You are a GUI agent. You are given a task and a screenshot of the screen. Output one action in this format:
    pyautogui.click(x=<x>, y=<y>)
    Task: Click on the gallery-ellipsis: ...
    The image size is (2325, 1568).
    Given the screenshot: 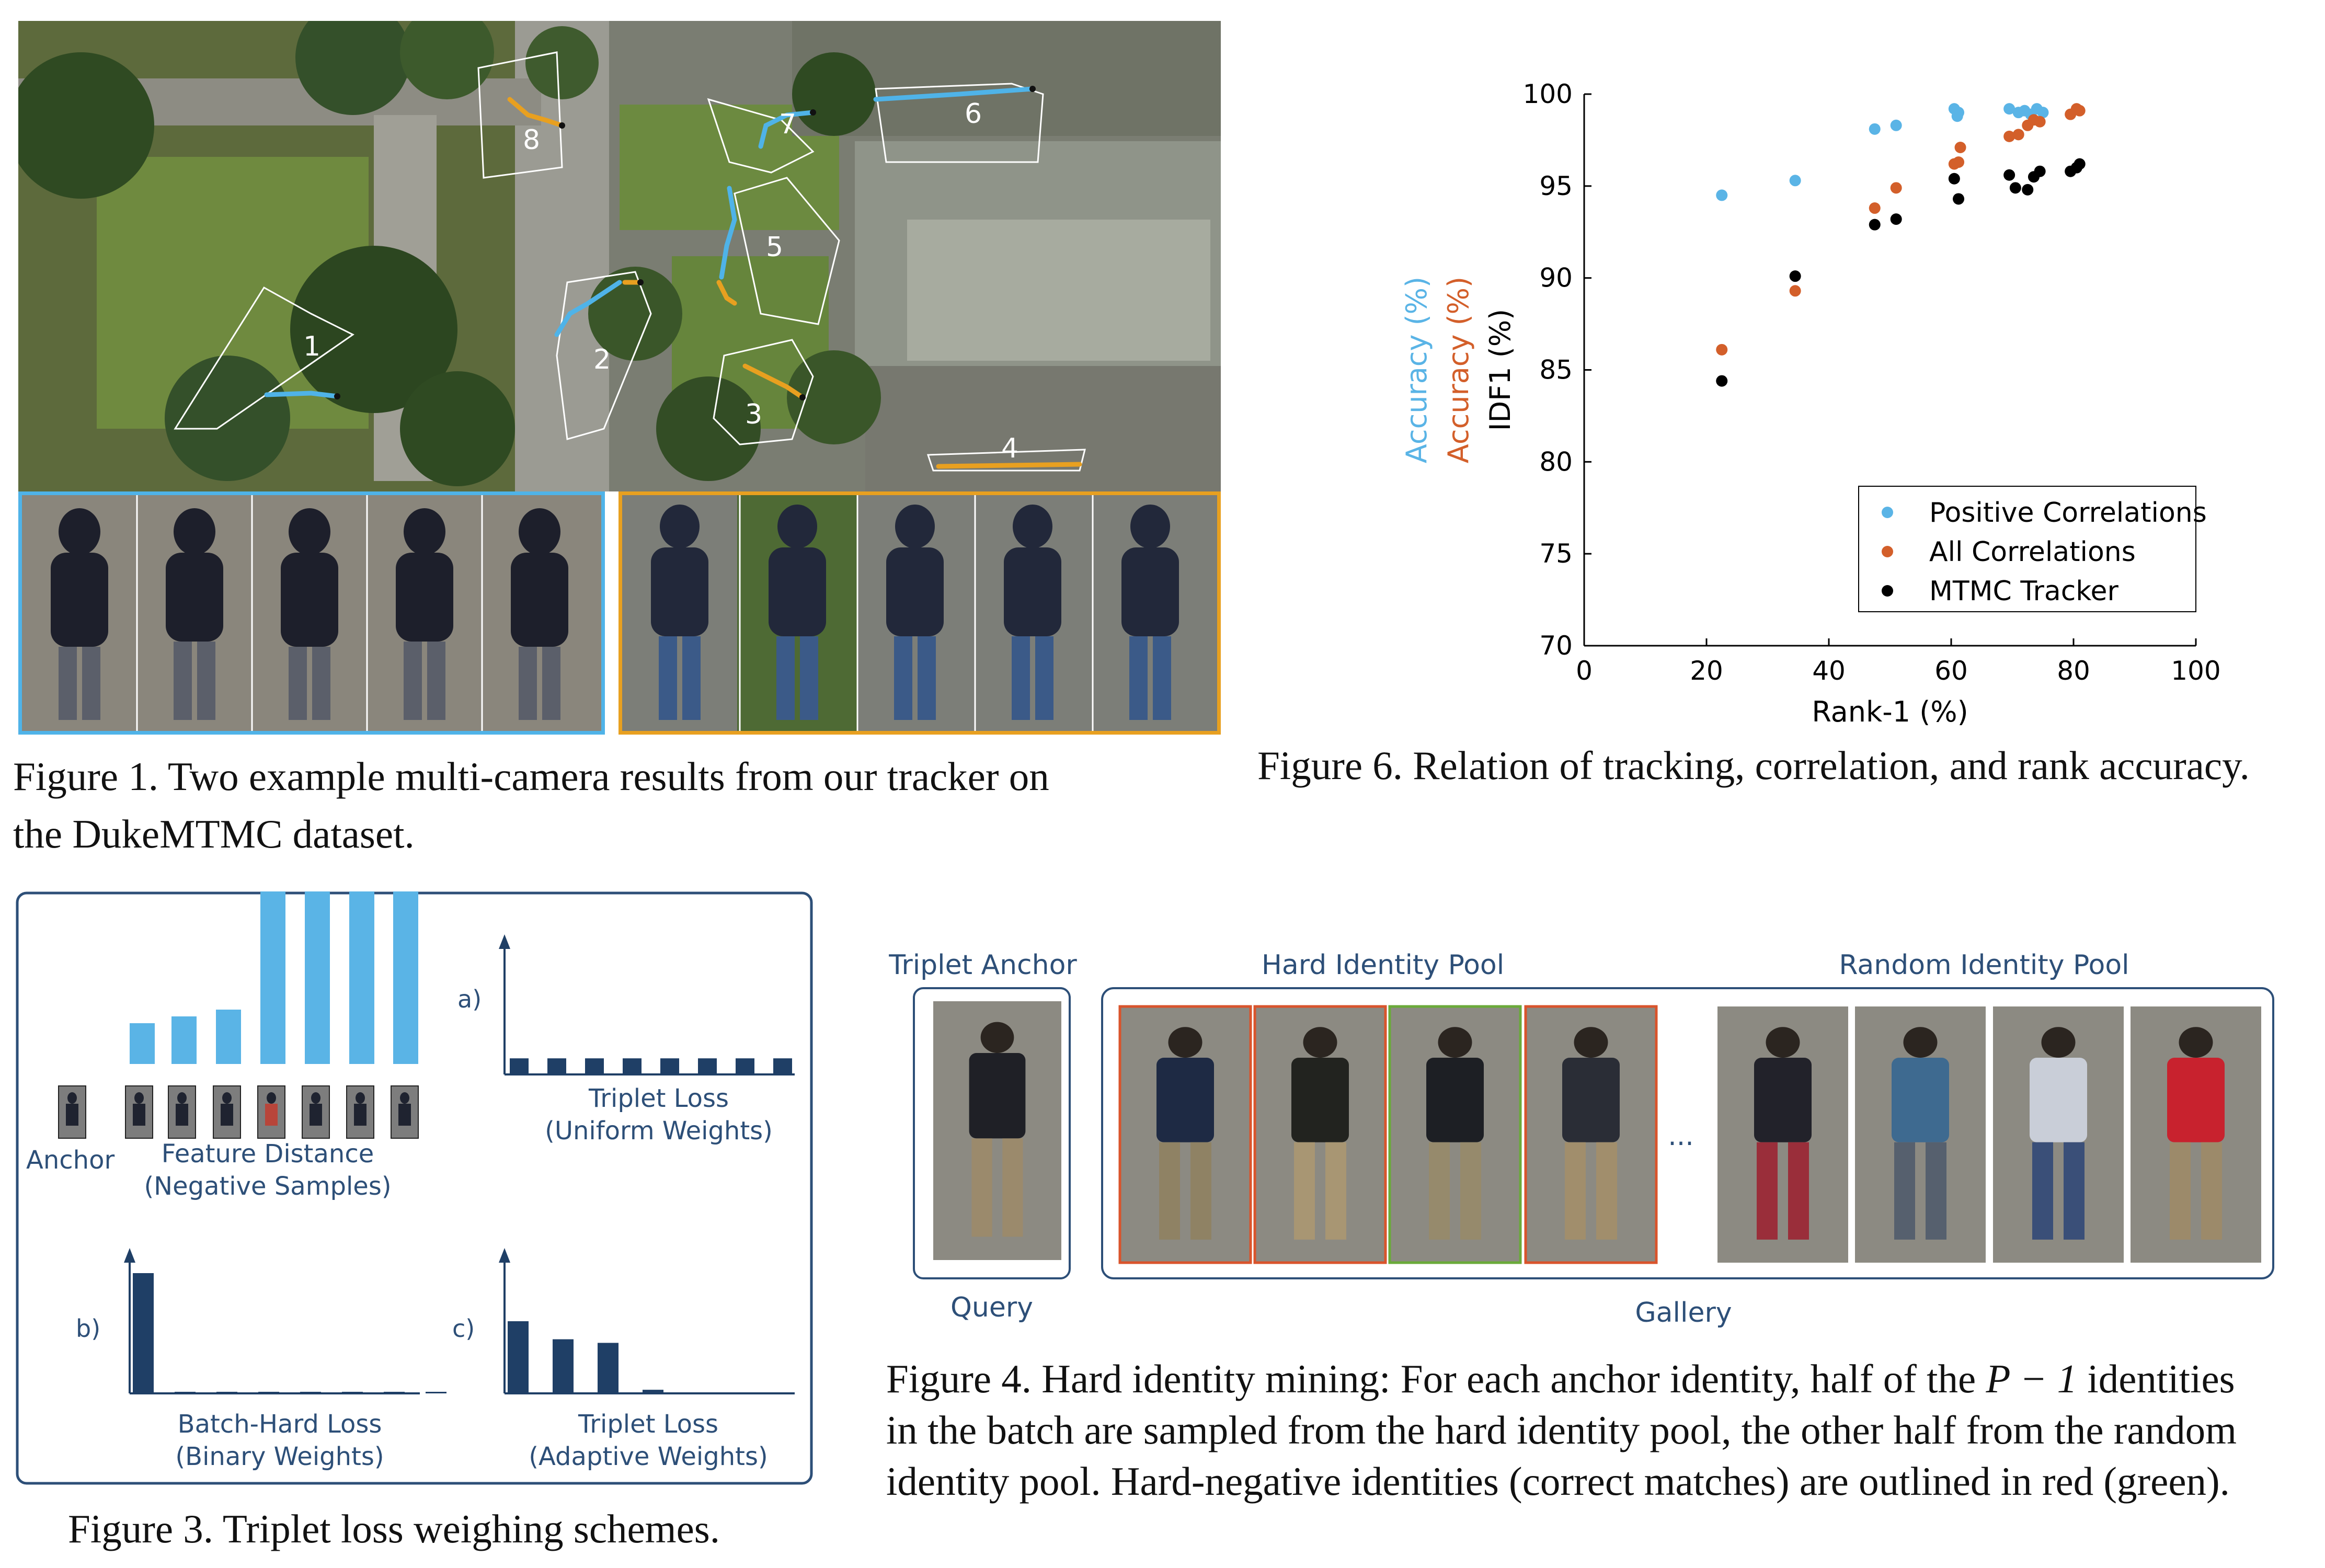 What is the action you would take?
    pyautogui.click(x=1681, y=1136)
    